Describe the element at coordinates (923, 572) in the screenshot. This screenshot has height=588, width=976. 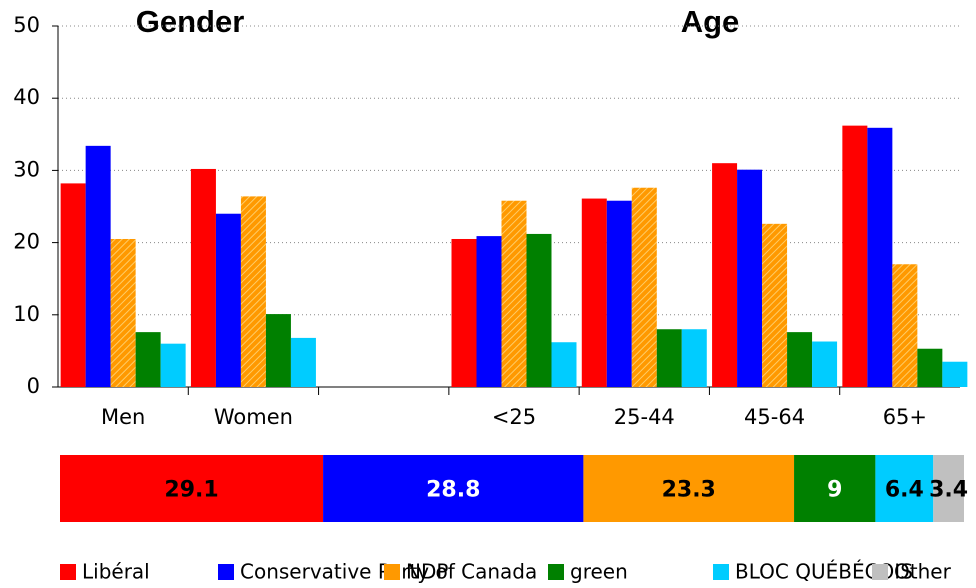
I see `legend-label: Other` at that location.